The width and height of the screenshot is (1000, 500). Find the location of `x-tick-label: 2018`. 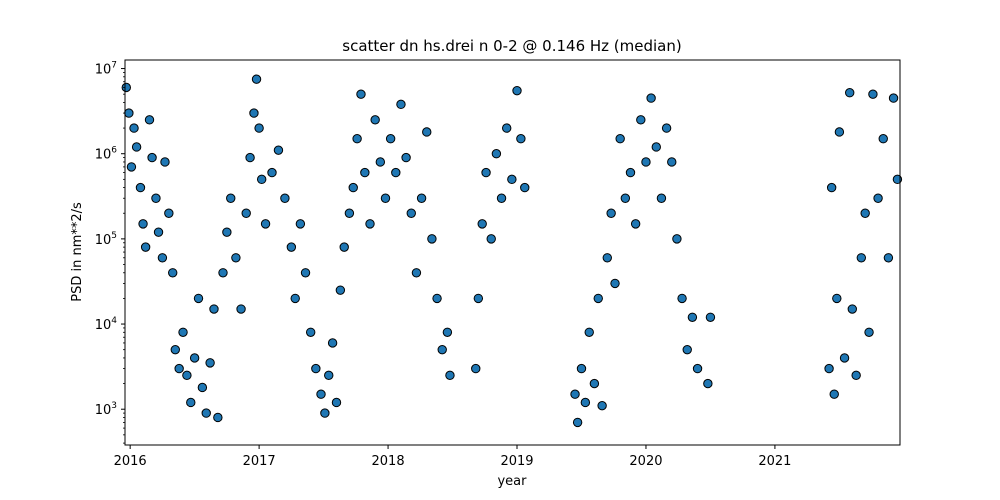

x-tick-label: 2018 is located at coordinates (388, 461).